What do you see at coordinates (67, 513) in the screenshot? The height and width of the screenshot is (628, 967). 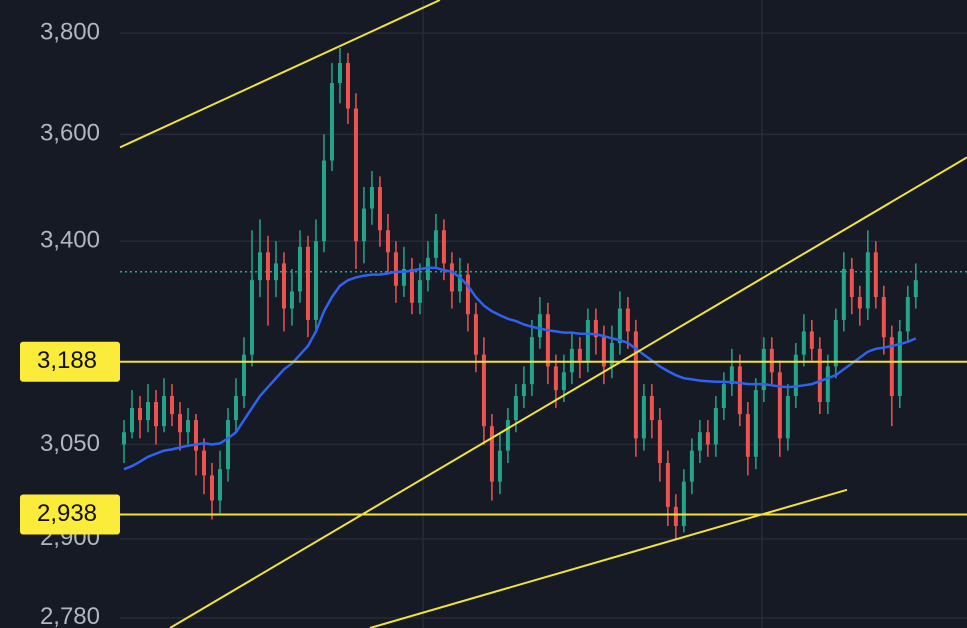 I see `price-tag-label: 2,938` at bounding box center [67, 513].